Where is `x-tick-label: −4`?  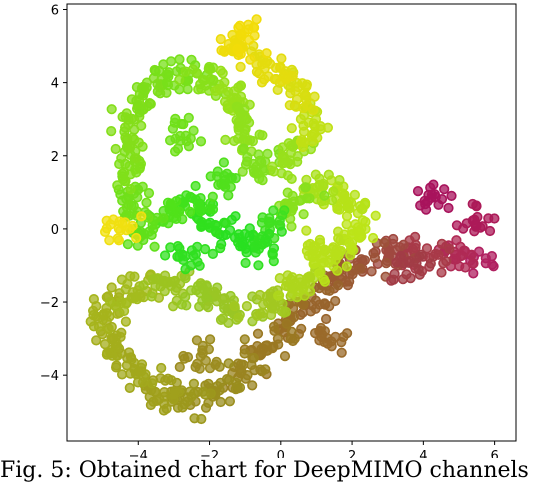
x-tick-label: −4 is located at coordinates (138, 453).